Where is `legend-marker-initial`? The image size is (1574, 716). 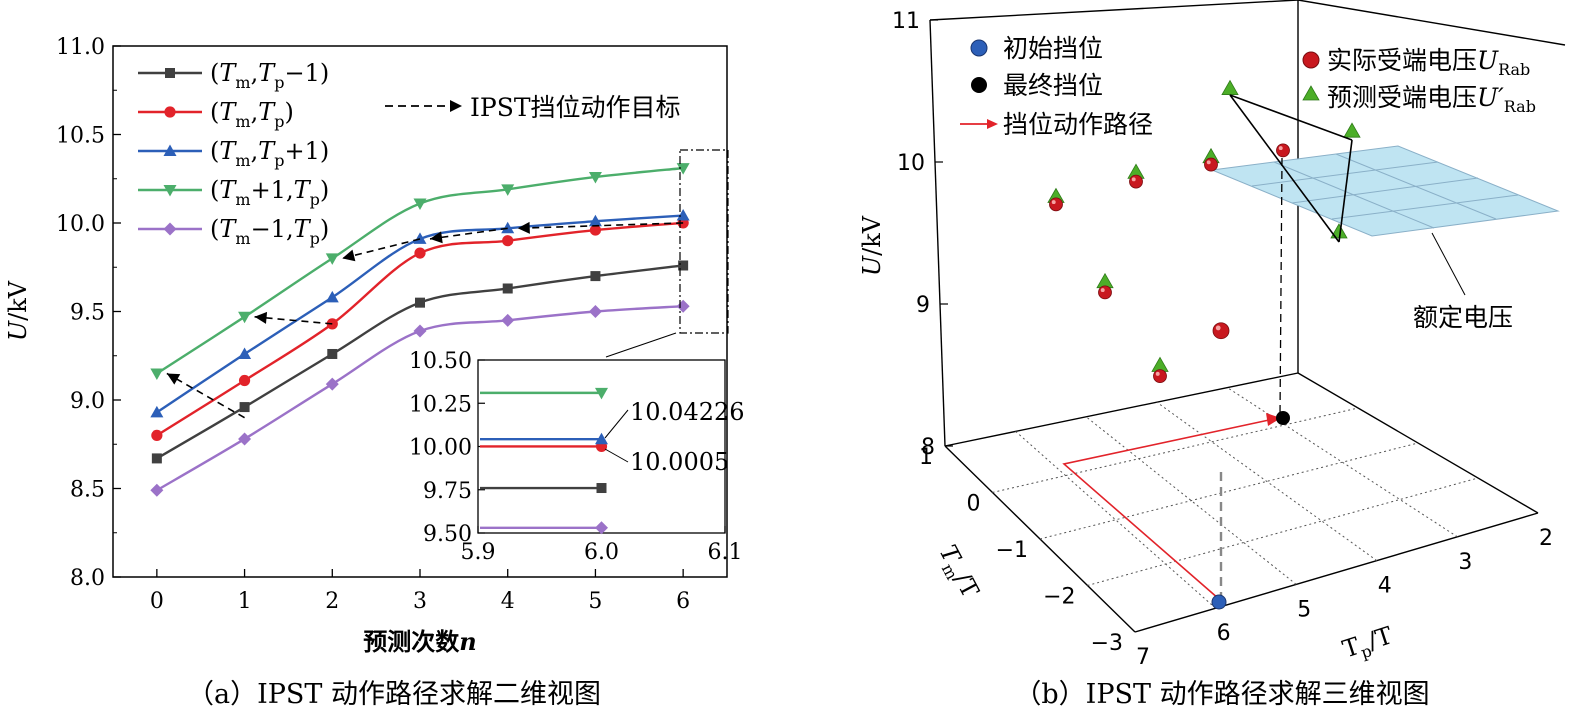 legend-marker-initial is located at coordinates (979, 48).